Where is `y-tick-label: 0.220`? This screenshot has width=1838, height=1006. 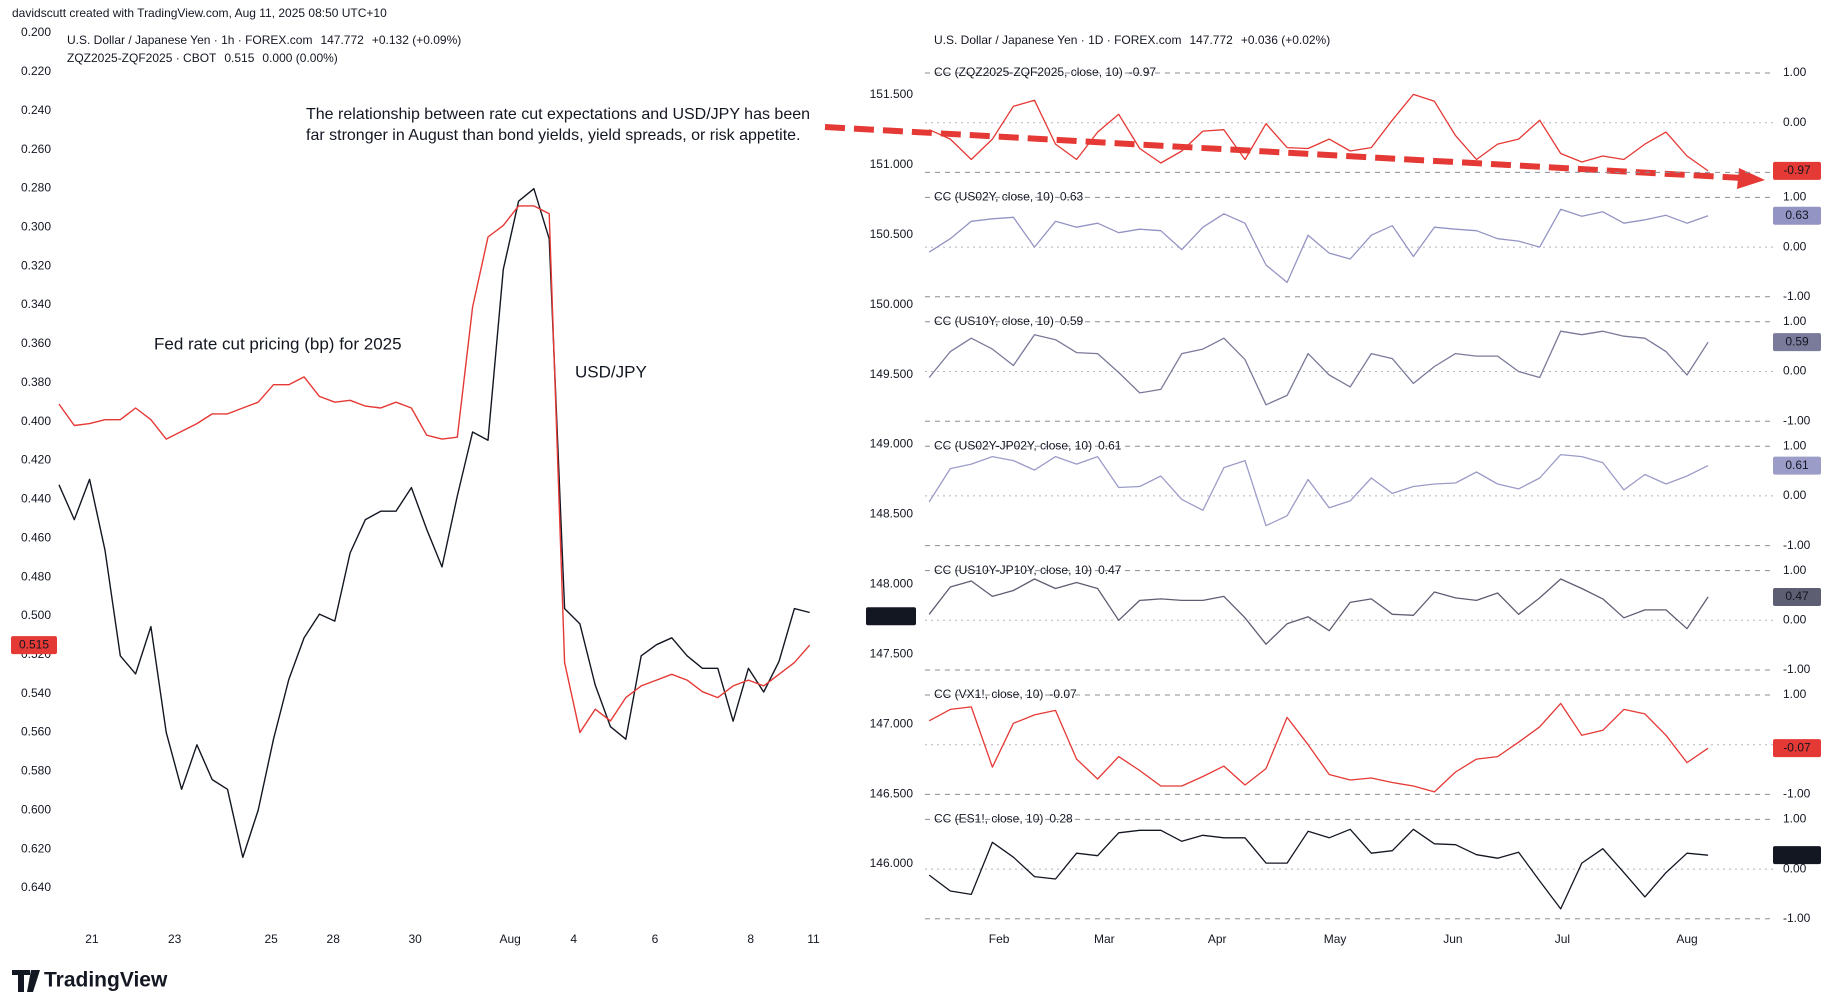 y-tick-label: 0.220 is located at coordinates (36, 71).